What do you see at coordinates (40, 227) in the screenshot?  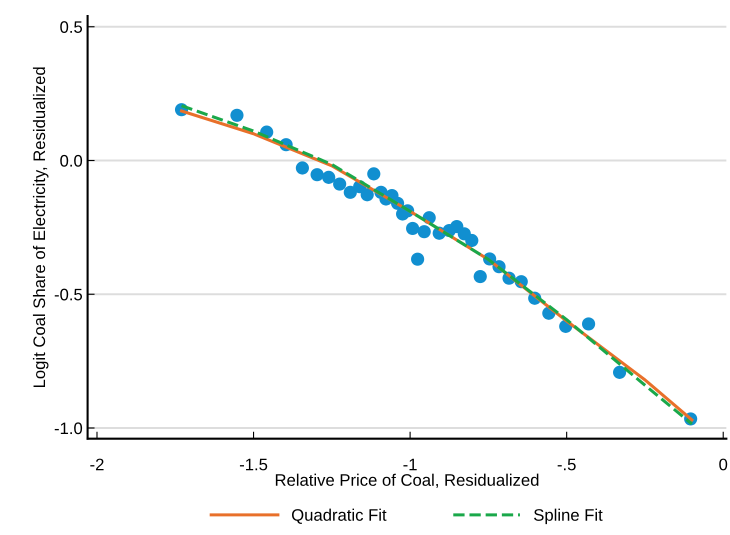 I see `y-axis-title: Logit Coal Share of Electricity, Residualized` at bounding box center [40, 227].